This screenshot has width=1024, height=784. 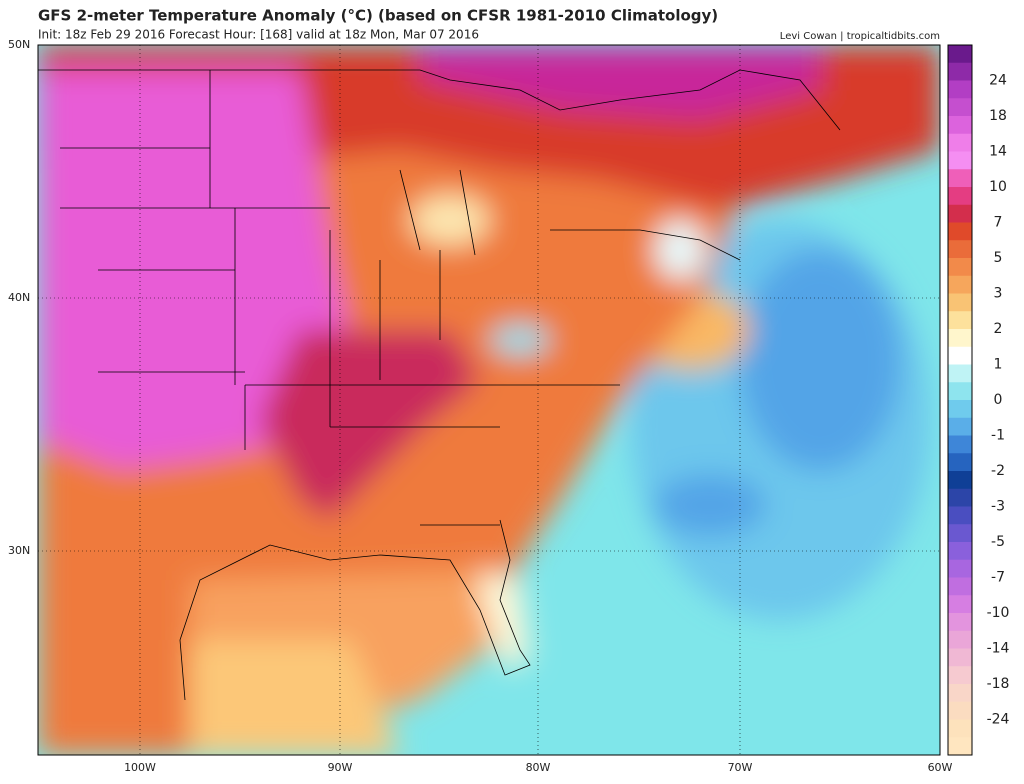 I want to click on colorbar-frame, so click(x=960, y=400).